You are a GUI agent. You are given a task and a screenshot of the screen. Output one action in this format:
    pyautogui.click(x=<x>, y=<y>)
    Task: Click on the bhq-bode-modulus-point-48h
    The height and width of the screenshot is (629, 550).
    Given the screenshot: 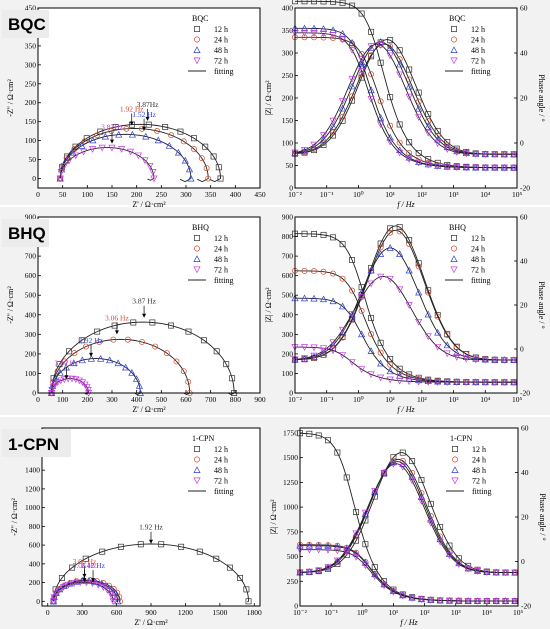 What is the action you would take?
    pyautogui.click(x=342, y=306)
    